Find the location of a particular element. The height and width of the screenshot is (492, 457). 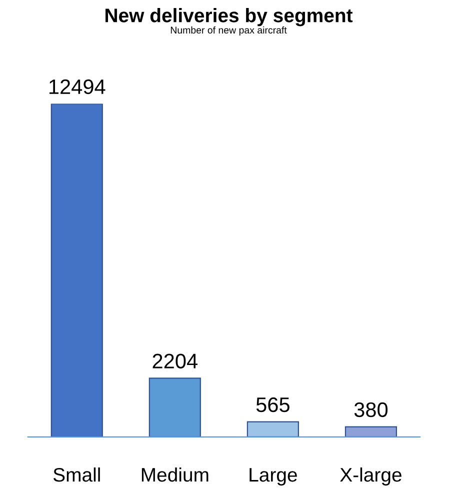

x-tick-label: Large is located at coordinates (273, 477).